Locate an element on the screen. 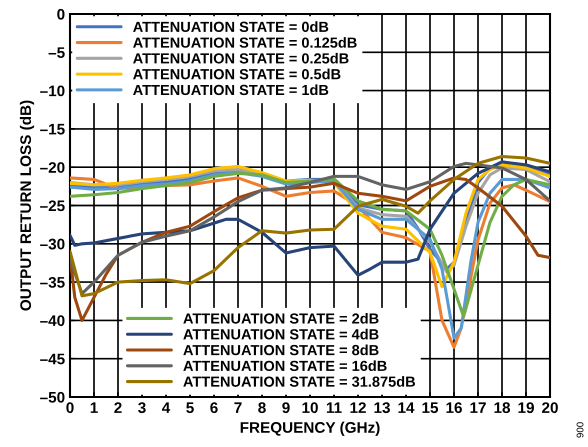  text: 006 is located at coordinates (580, 430).